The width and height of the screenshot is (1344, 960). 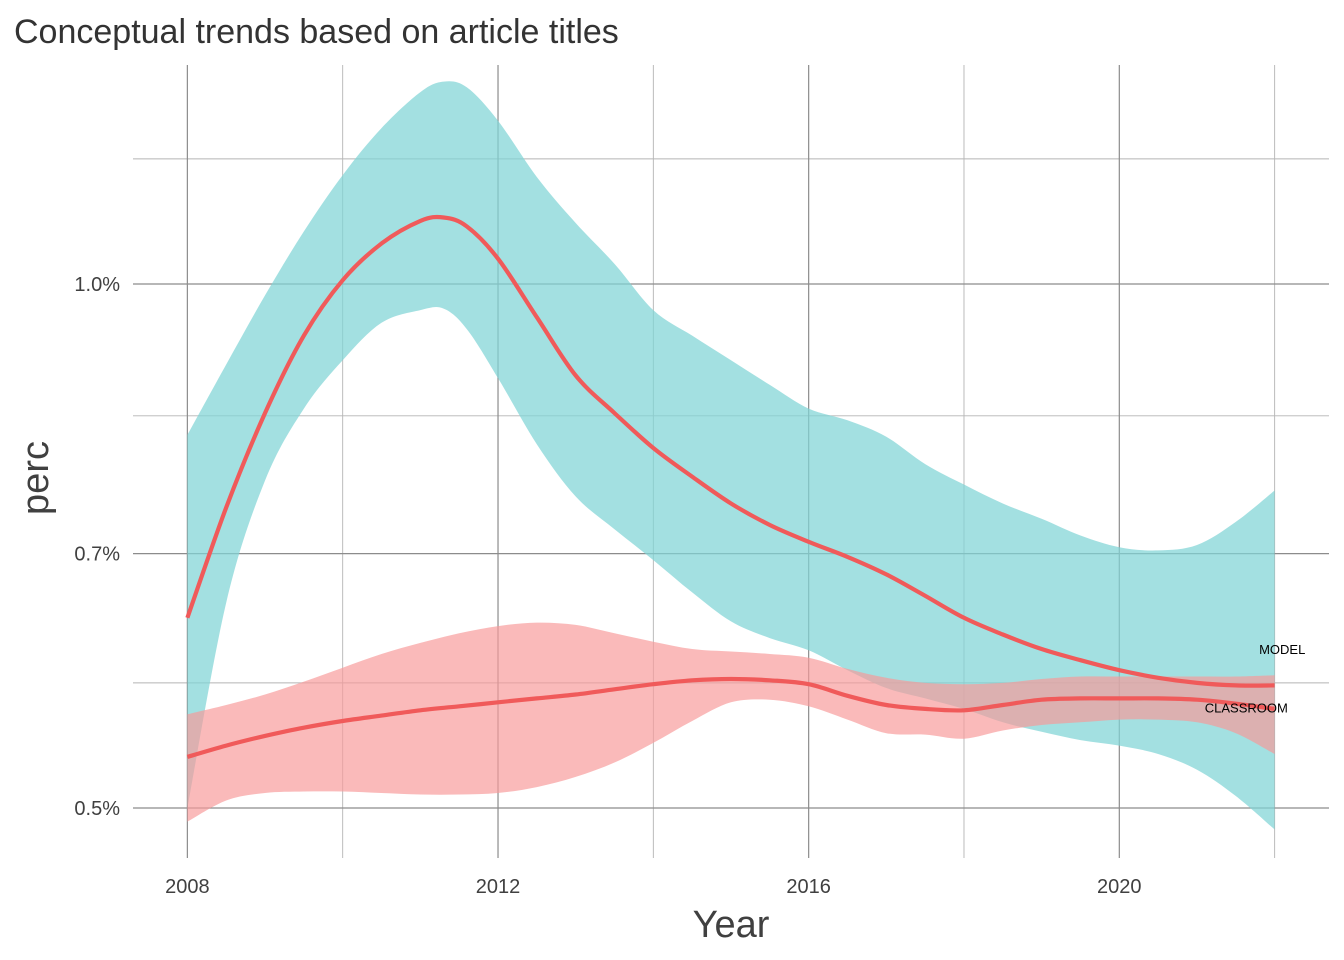 I want to click on x-axis-title: Year, so click(x=731, y=925).